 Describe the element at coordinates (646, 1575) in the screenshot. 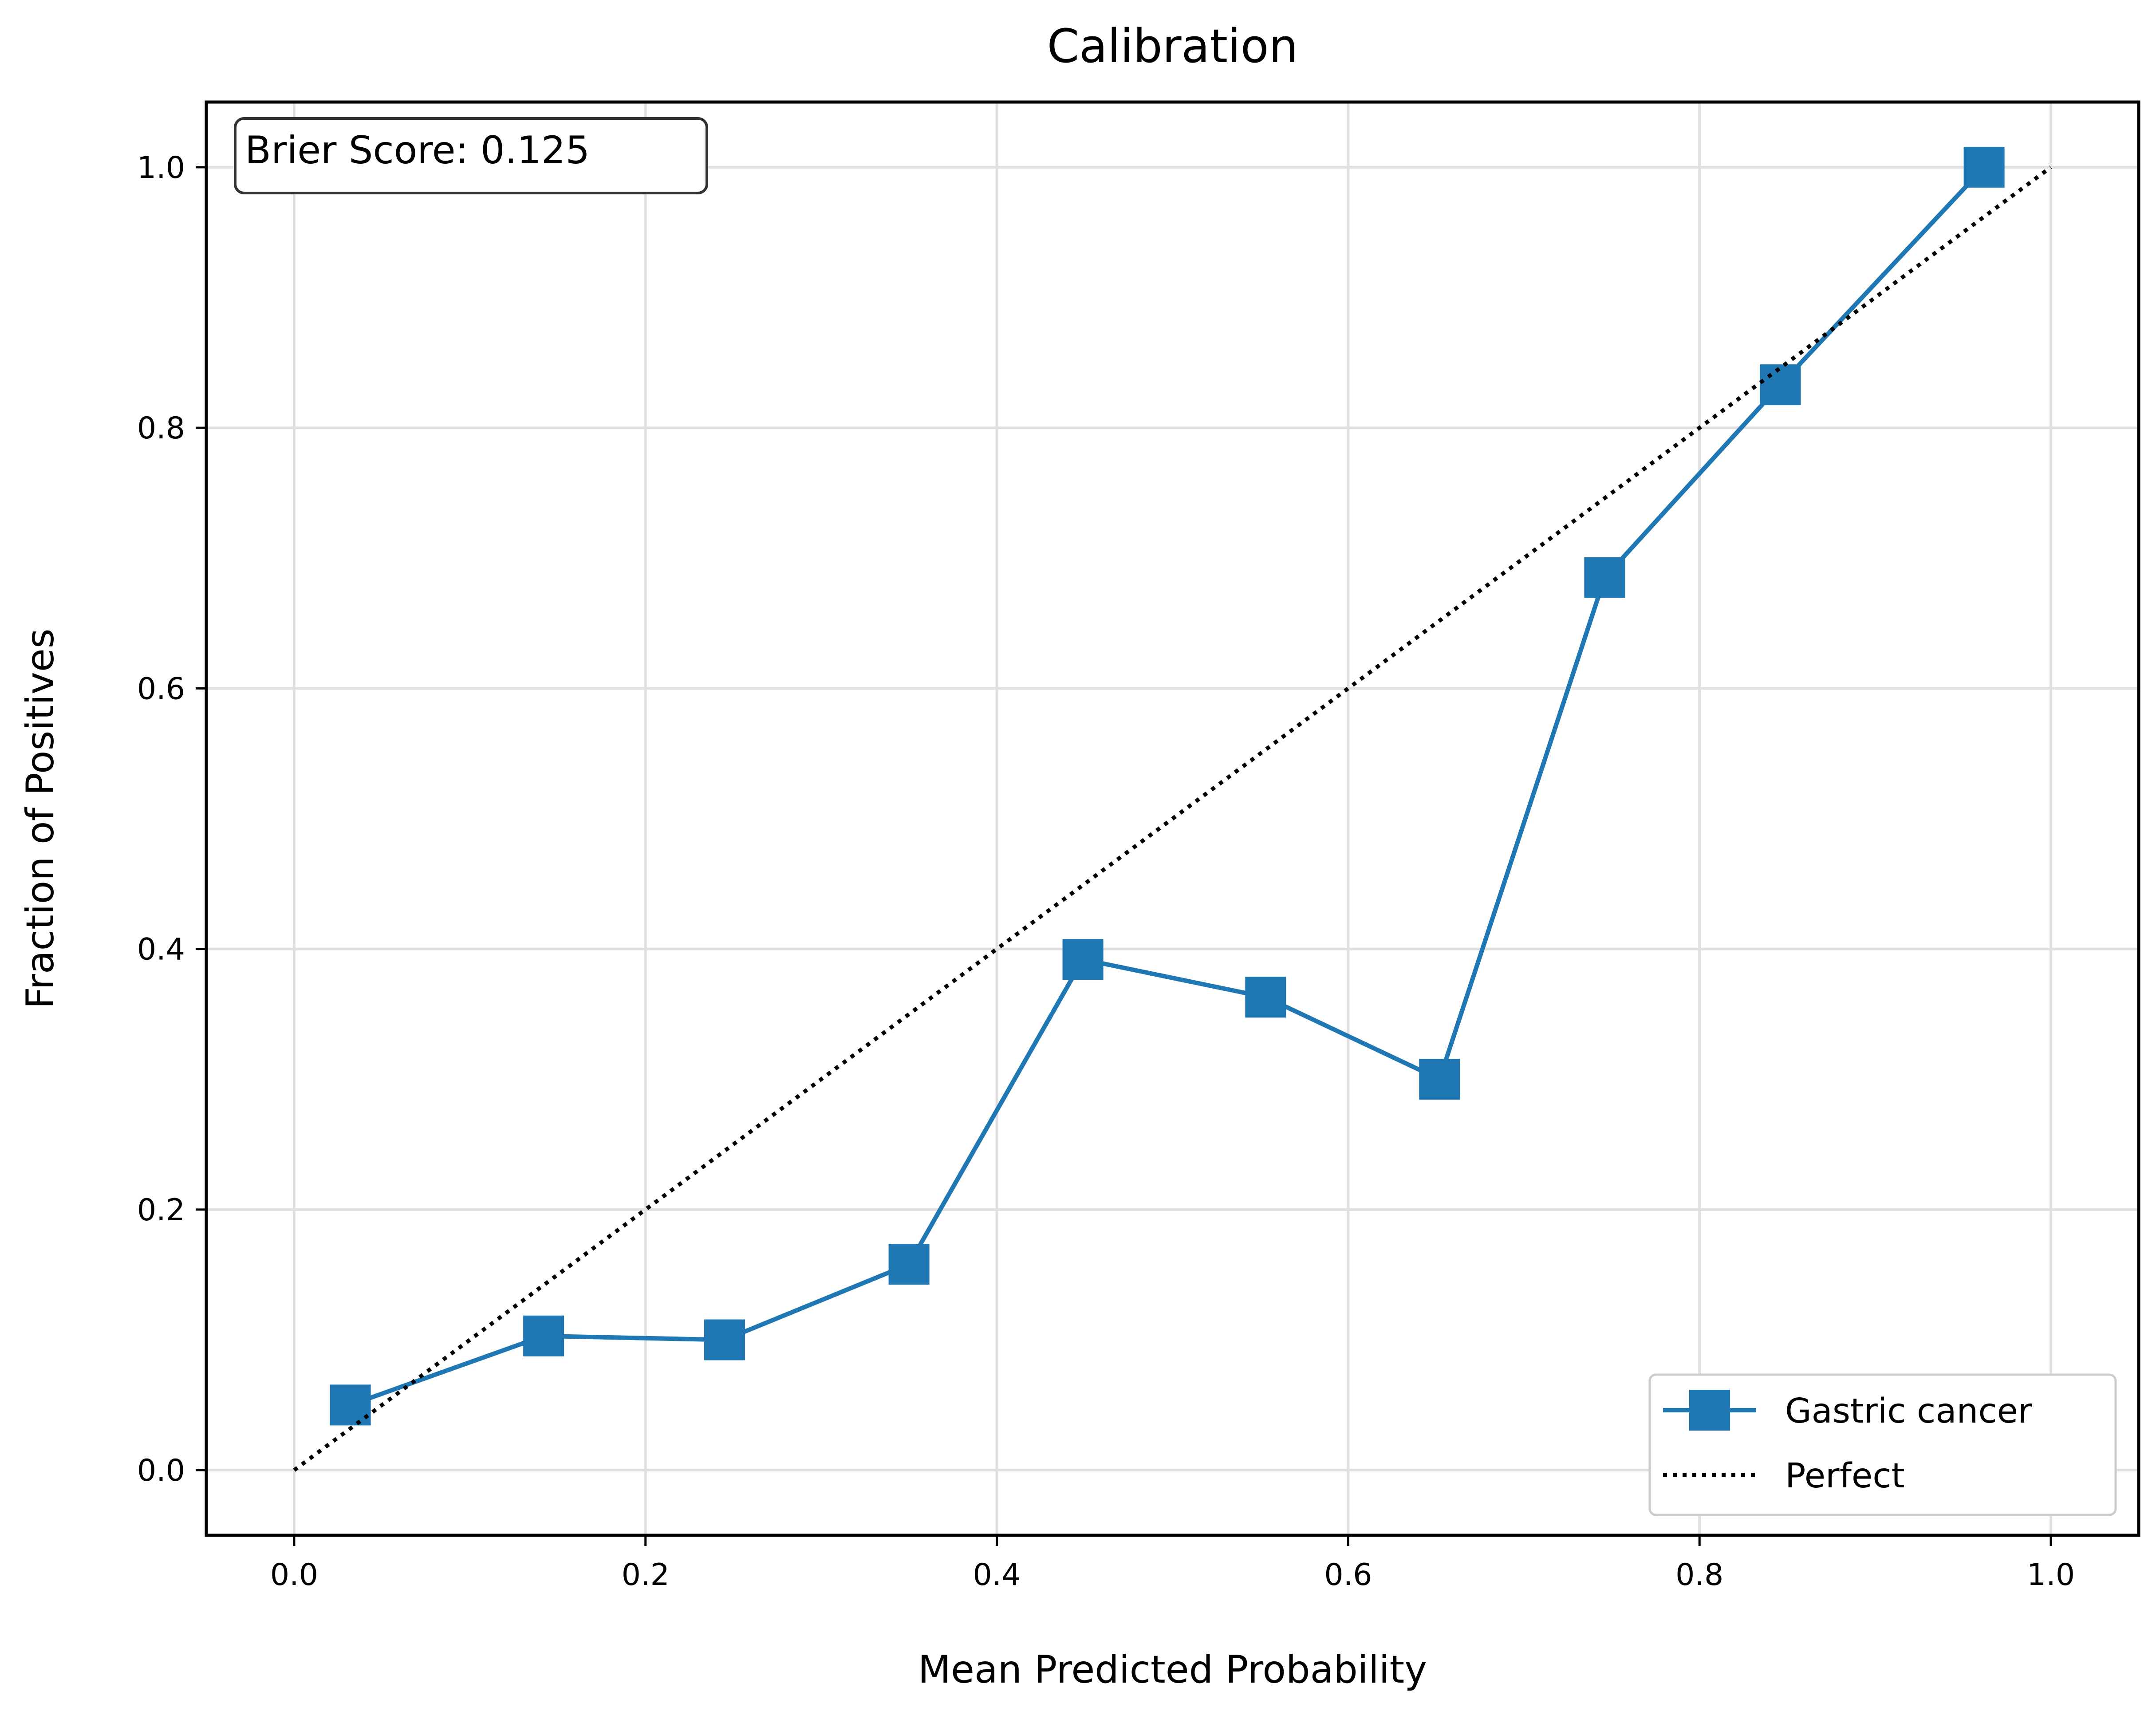

I see `x-tick-label: 0.2` at that location.